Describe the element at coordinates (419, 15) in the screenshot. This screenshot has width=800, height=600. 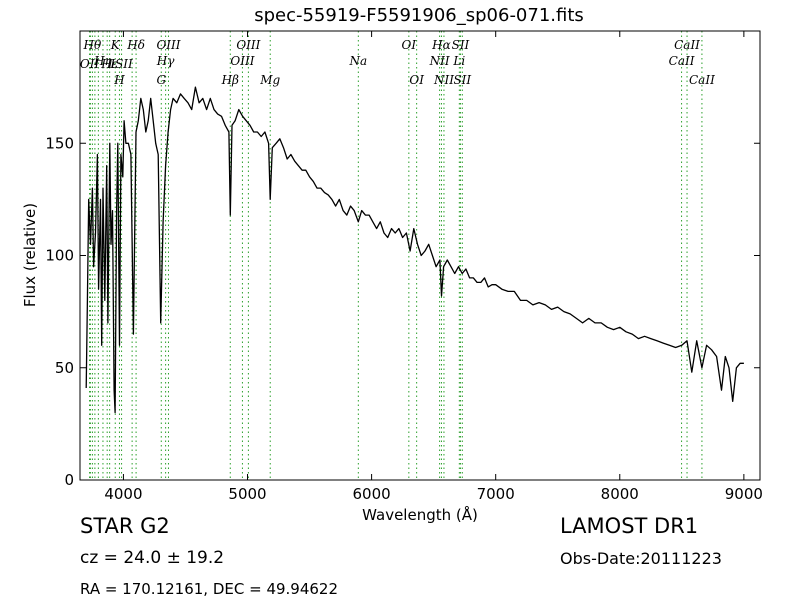
I see `chart-title: spec-55919-F5591906_sp06-071.fits` at that location.